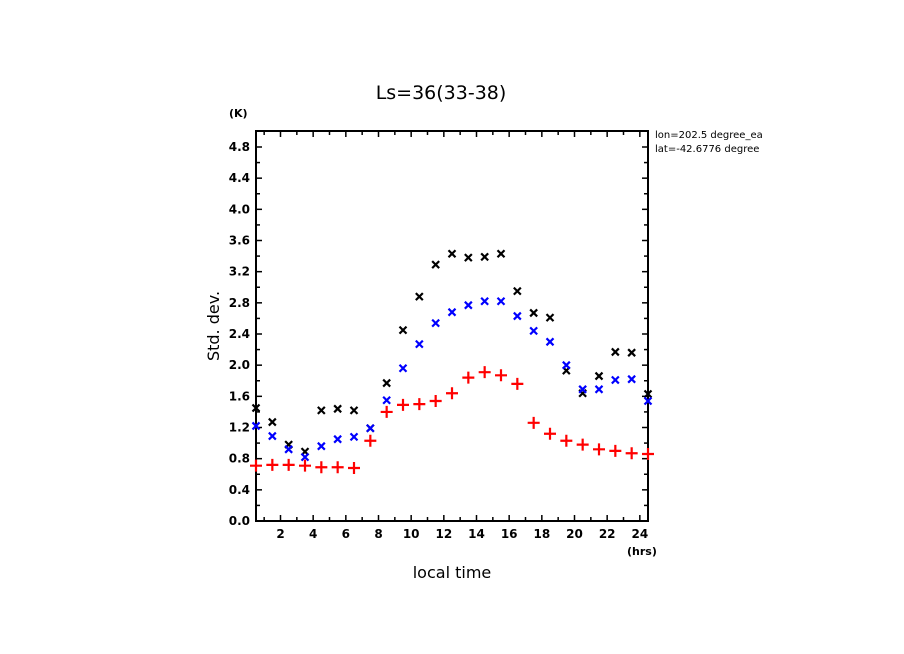  I want to click on series-black, so click(452, 352).